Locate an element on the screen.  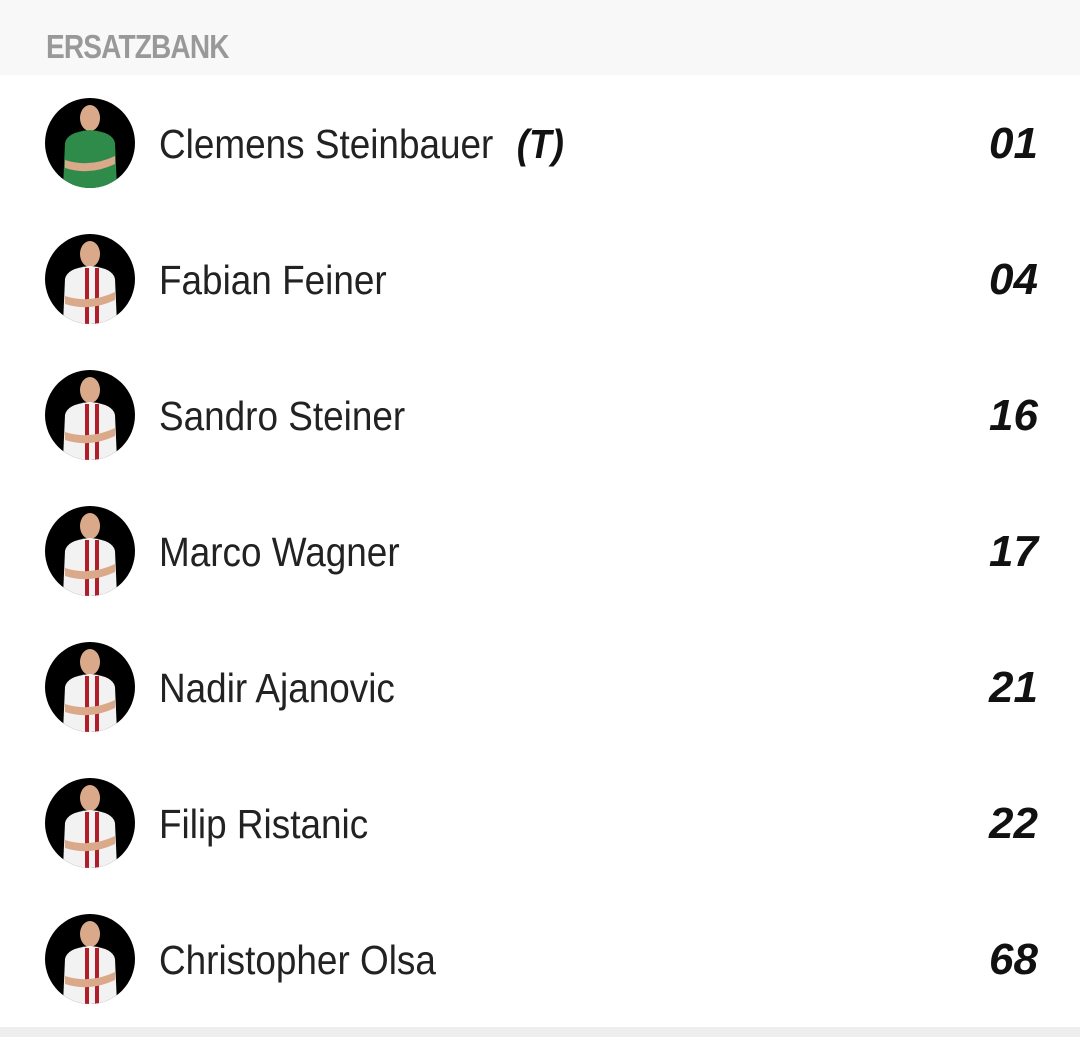
player-number: 16 is located at coordinates (1013, 415).